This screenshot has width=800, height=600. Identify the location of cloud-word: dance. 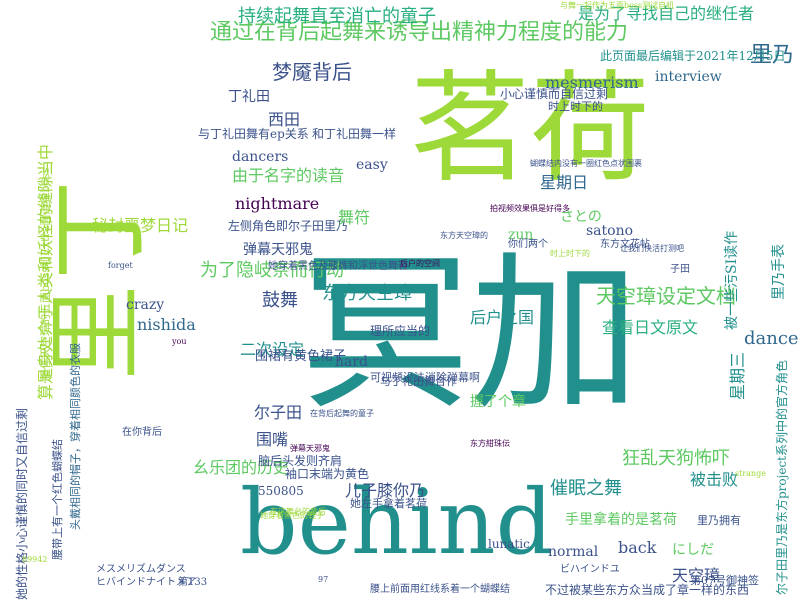
(771, 338).